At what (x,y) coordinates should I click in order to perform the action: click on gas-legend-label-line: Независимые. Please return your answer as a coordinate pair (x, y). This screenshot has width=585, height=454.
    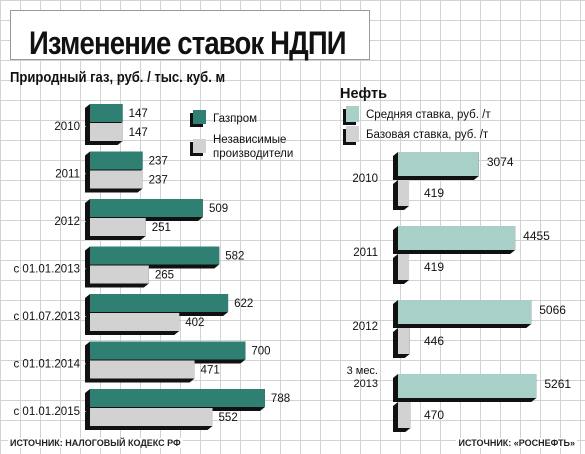
    Looking at the image, I should click on (249, 140).